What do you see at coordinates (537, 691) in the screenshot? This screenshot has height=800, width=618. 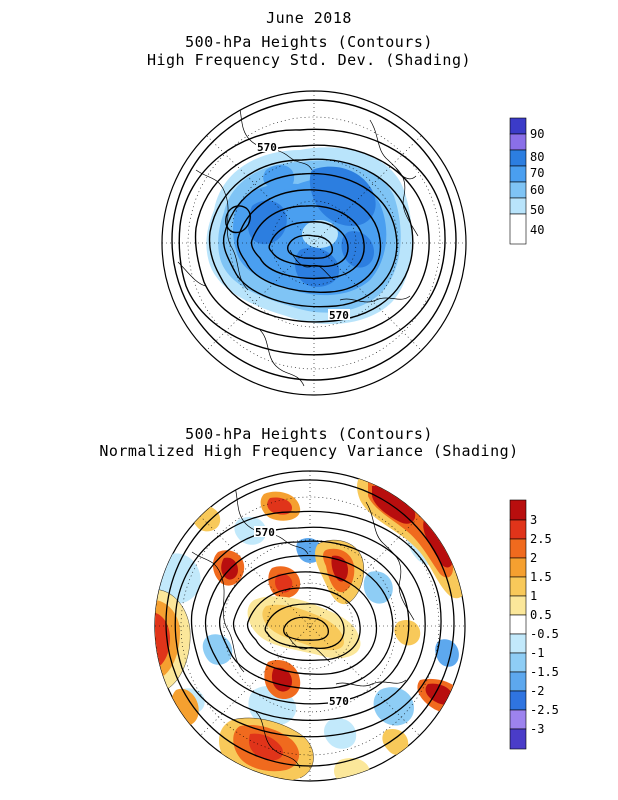 I see `panel2-cb-label-neg2: -2` at bounding box center [537, 691].